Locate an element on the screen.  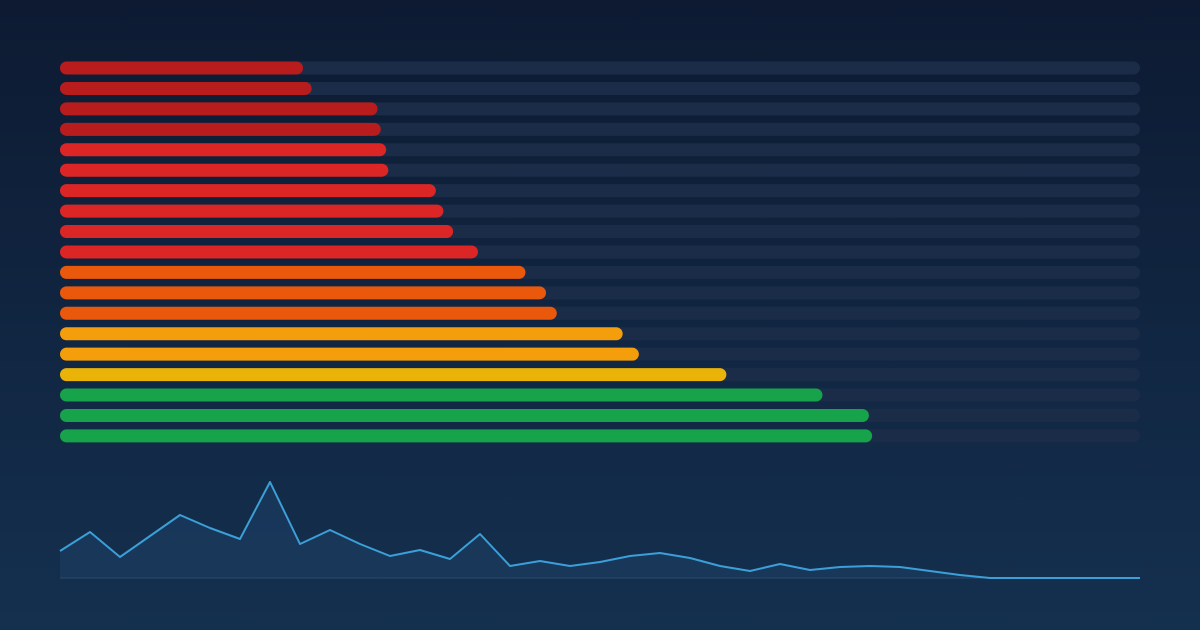
line is located at coordinates (599, 530).